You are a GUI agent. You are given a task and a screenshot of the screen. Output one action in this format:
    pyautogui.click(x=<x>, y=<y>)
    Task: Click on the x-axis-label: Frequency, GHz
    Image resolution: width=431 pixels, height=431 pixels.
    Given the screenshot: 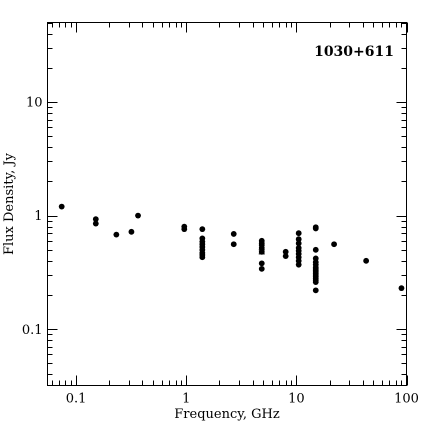 What is the action you would take?
    pyautogui.click(x=227, y=414)
    